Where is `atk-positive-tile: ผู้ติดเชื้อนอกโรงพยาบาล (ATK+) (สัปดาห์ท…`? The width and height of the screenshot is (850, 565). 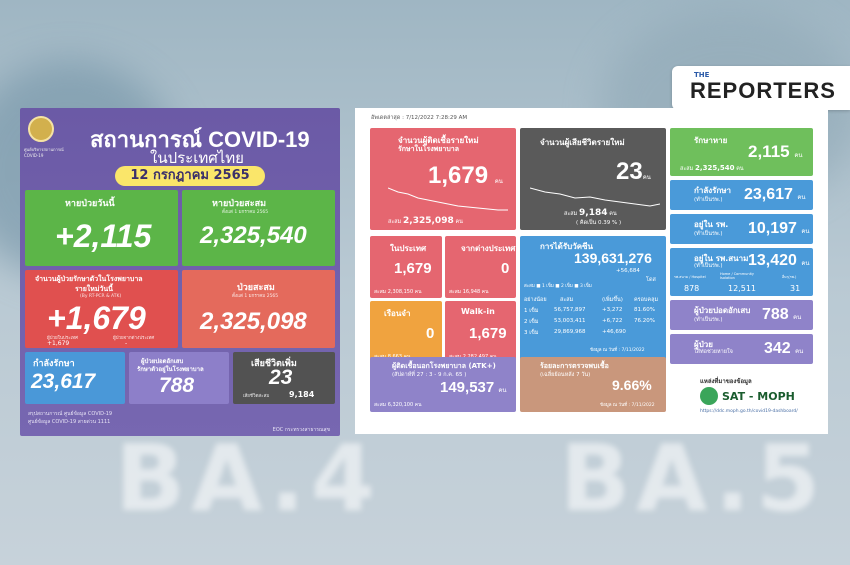 atk-positive-tile: ผู้ติดเชื้อนอกโรงพยาบาล (ATK+) (สัปดาห์ท… is located at coordinates (443, 384).